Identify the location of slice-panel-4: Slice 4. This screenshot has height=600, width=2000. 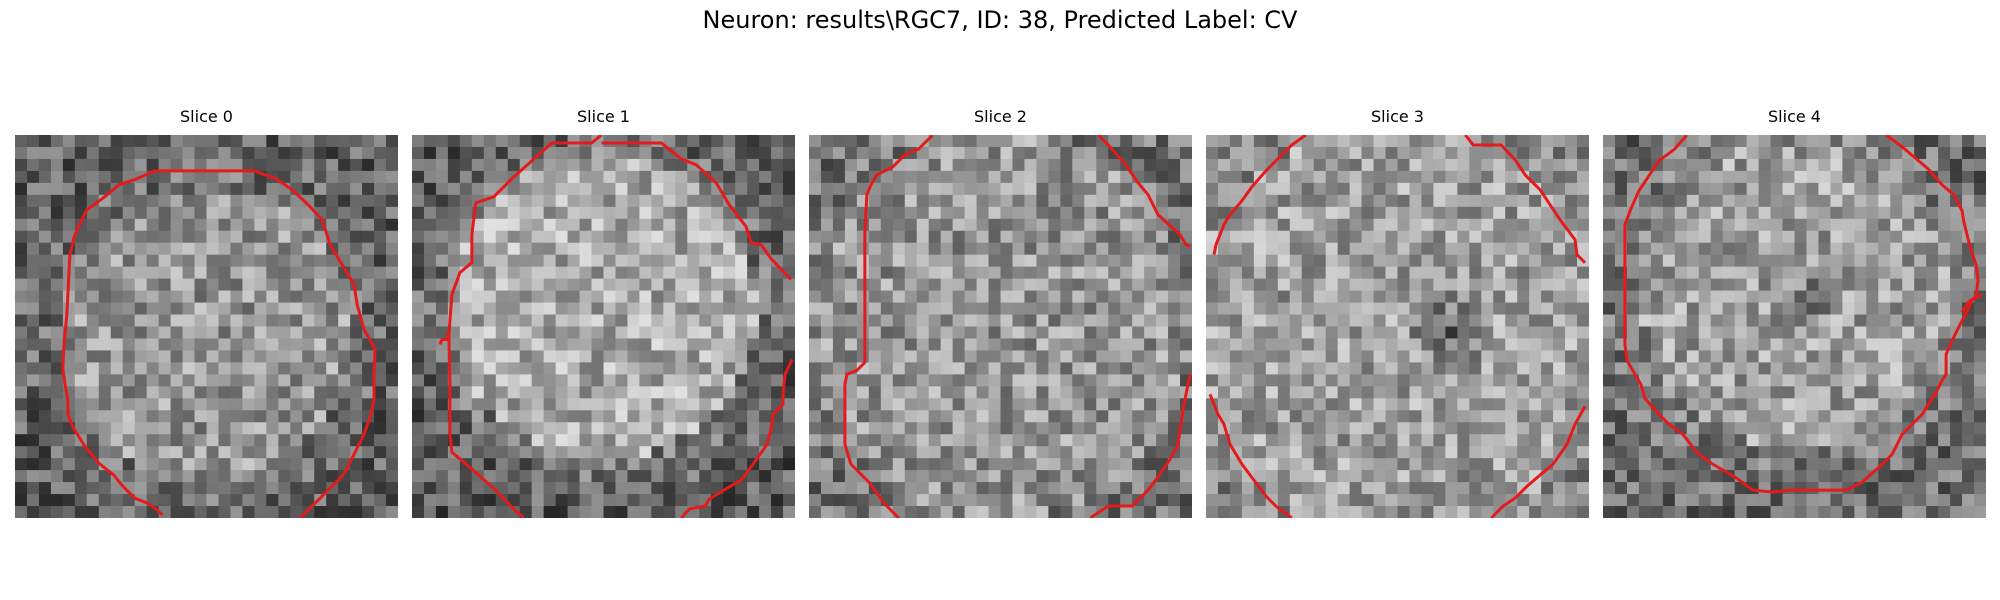
(1794, 313).